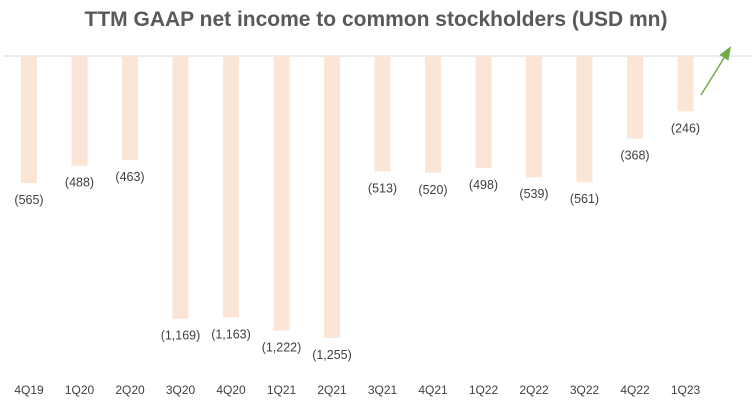  Describe the element at coordinates (433, 390) in the screenshot. I see `x-tick-label: 4Q21` at that location.